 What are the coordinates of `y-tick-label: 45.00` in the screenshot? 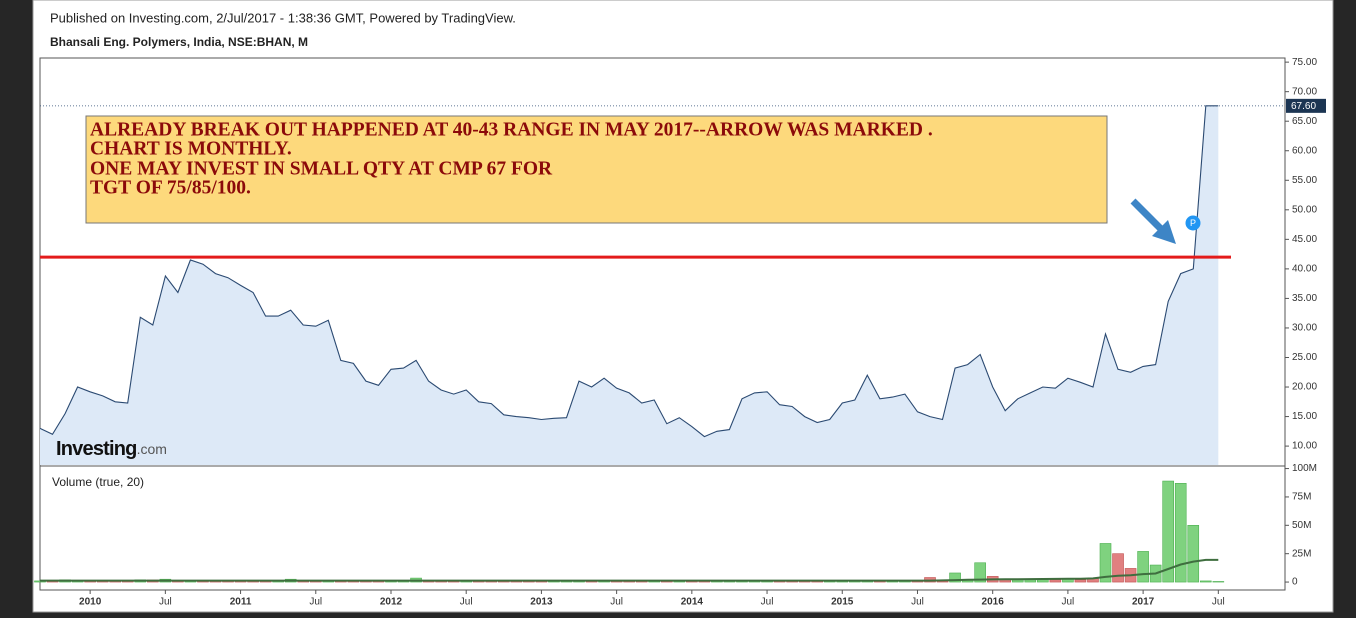 It's located at (1304, 239).